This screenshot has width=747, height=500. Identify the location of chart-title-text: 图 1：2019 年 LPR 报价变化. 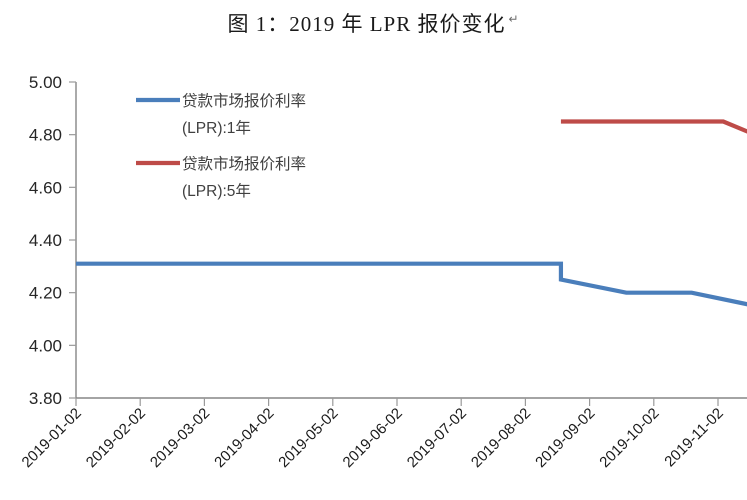
(366, 24).